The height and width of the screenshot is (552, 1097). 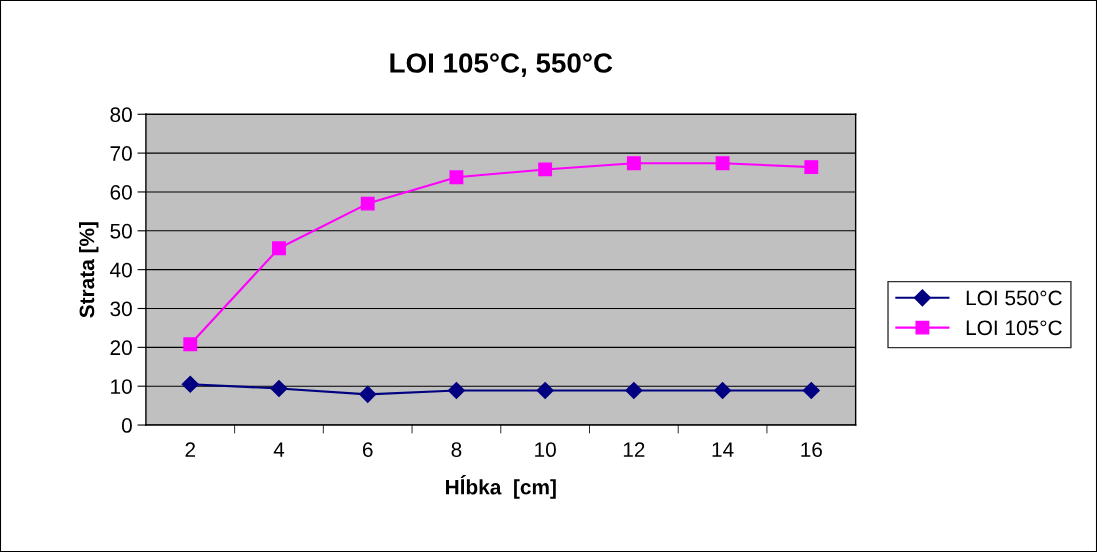 What do you see at coordinates (545, 450) in the screenshot?
I see `x-tick-label: 10` at bounding box center [545, 450].